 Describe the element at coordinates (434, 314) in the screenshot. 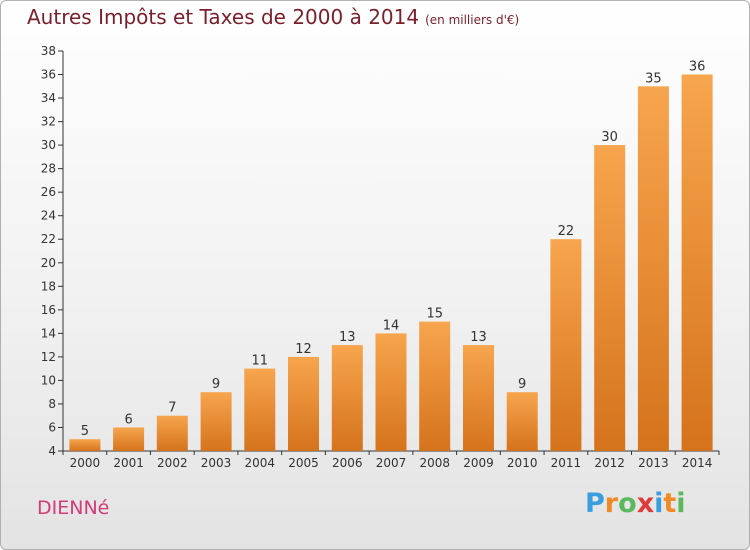

I see `value-label-2008: 15` at that location.